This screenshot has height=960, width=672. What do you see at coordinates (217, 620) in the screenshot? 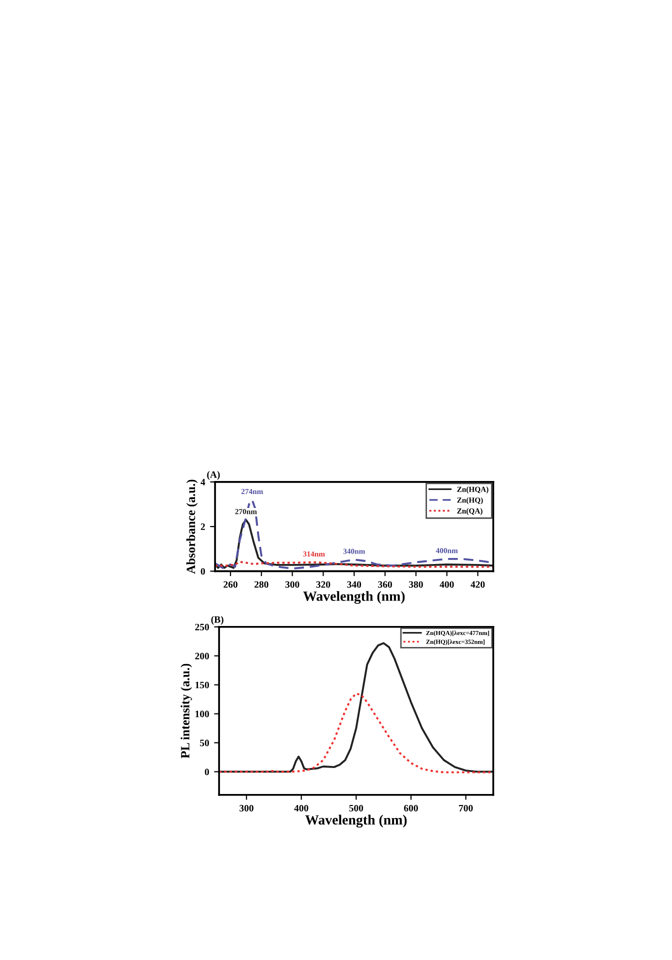
I see `chart-title: (B)` at bounding box center [217, 620].